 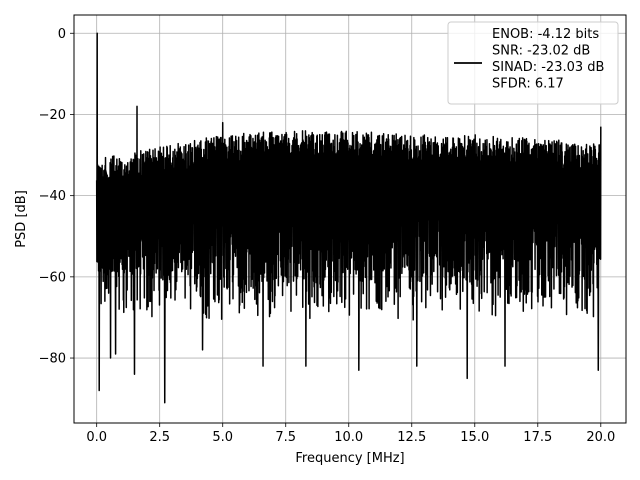 What do you see at coordinates (159, 437) in the screenshot?
I see `x-tick-label: 2.5` at bounding box center [159, 437].